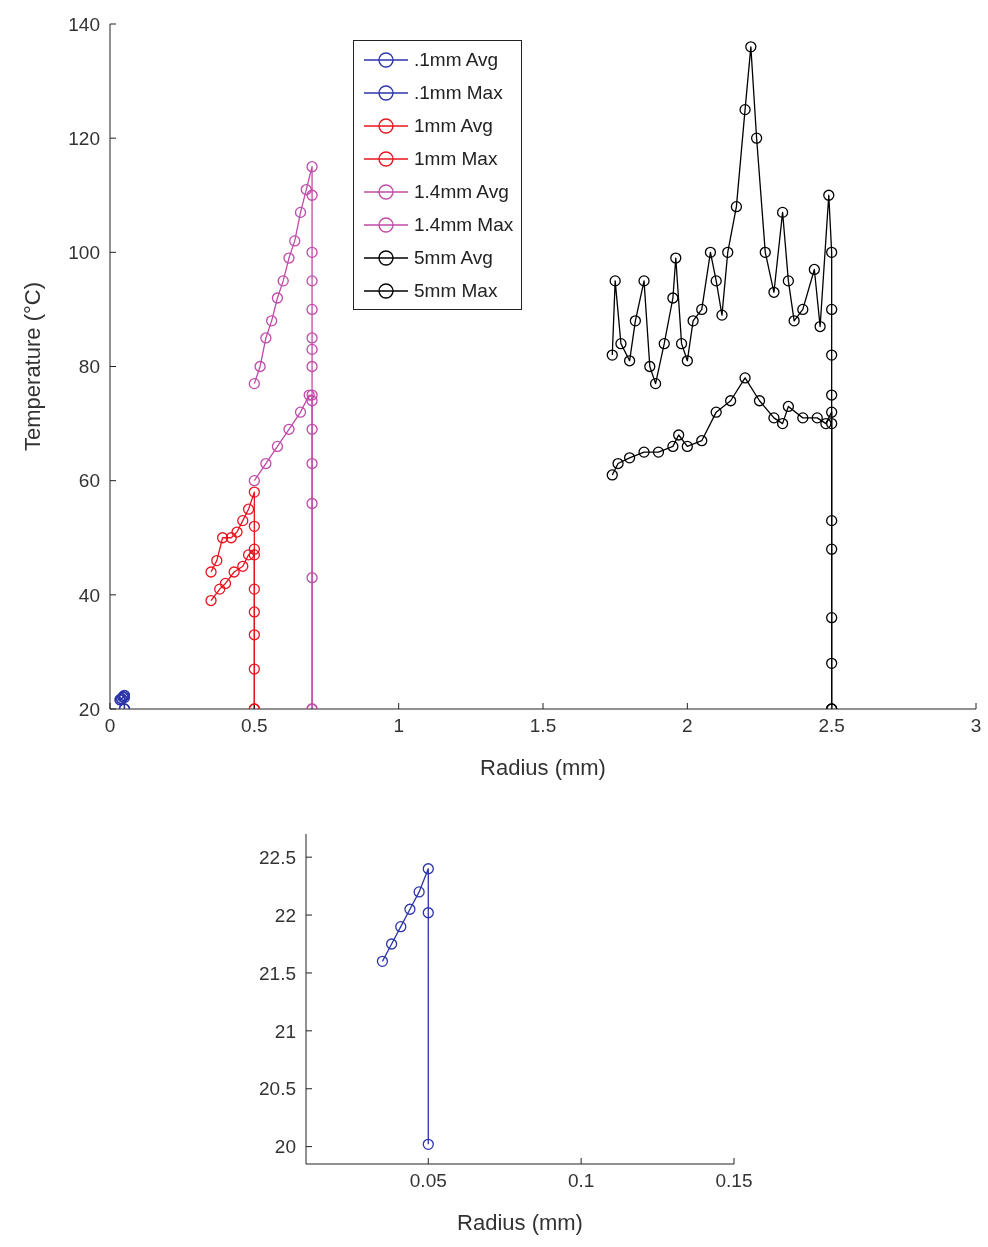 The image size is (988, 1247). I want to click on y-tick-label: 120, so click(84, 138).